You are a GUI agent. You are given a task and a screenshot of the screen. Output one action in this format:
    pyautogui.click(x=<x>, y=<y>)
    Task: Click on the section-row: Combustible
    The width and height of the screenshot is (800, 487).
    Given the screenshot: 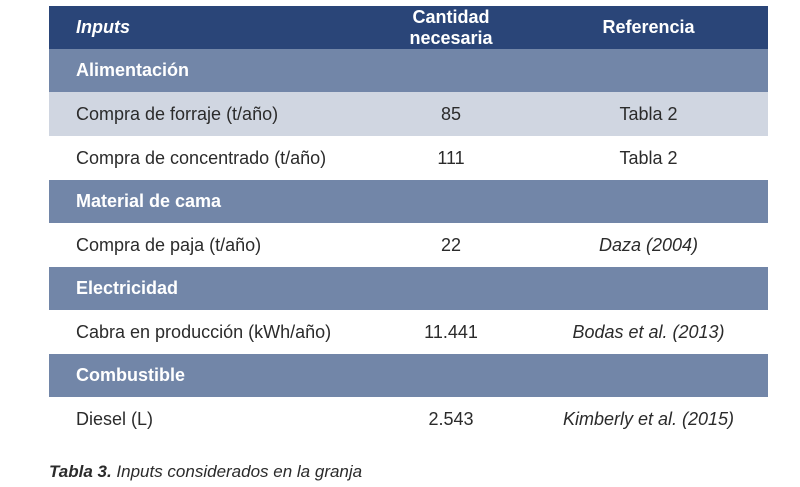 What is the action you would take?
    pyautogui.click(x=408, y=375)
    